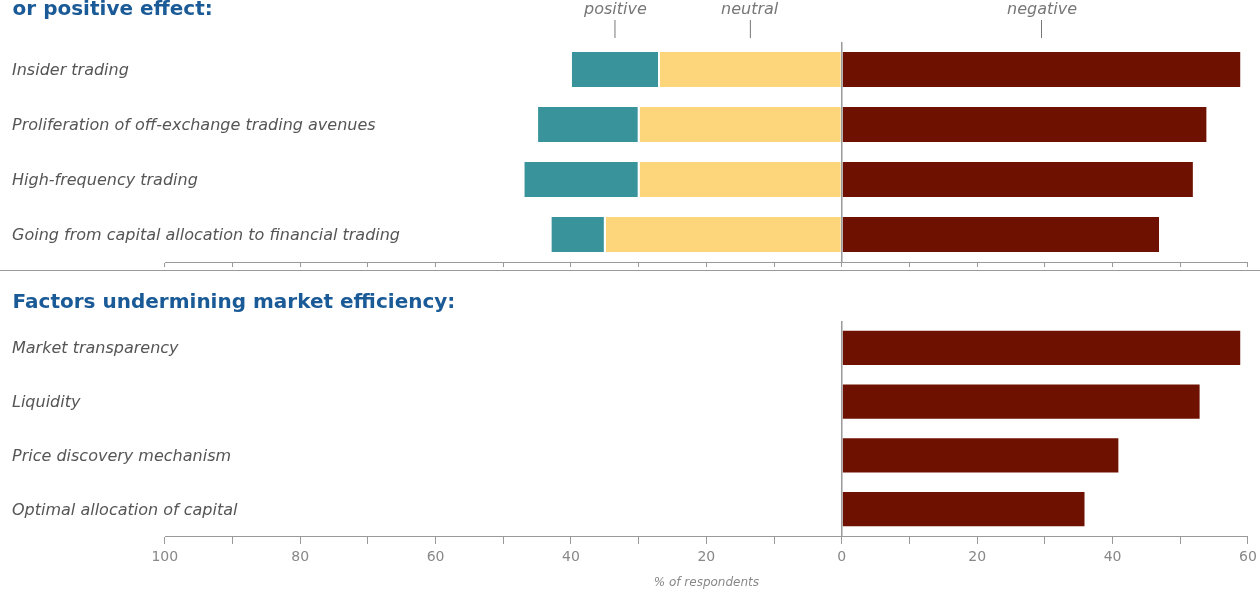 The height and width of the screenshot is (606, 1260). What do you see at coordinates (122, 455) in the screenshot?
I see `y-tick-label: Price discovery mechanism` at bounding box center [122, 455].